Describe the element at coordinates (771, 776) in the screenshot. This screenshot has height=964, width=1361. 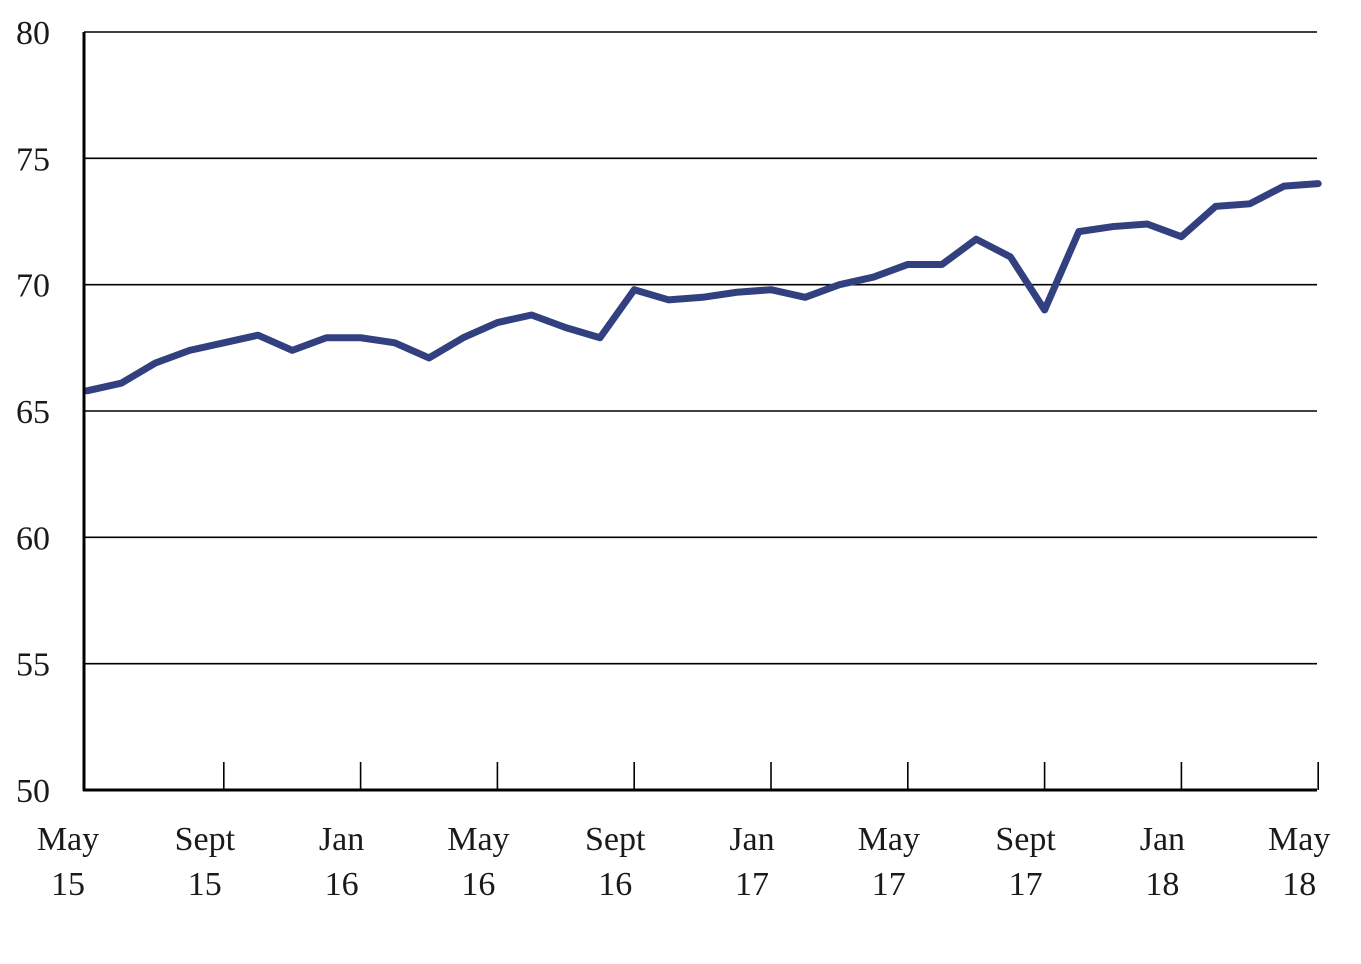
I see `x-axis-ticks` at that location.